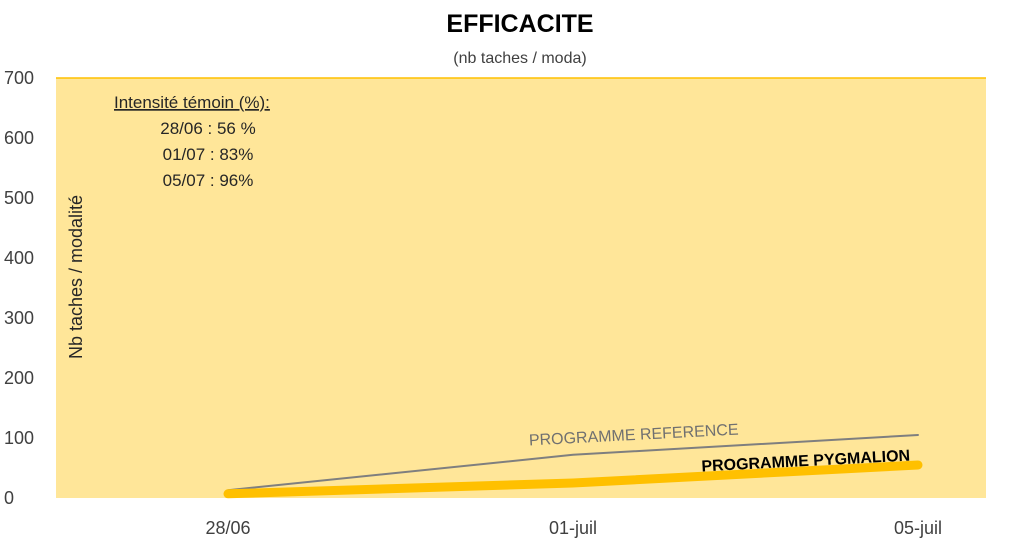  I want to click on annotation-heading: Intensité témoin (%):, so click(192, 102).